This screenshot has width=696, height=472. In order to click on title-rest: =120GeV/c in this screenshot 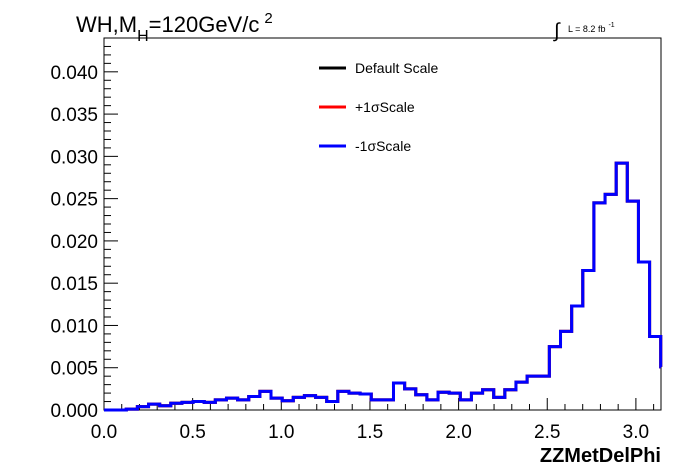, I will do `click(204, 24)`.